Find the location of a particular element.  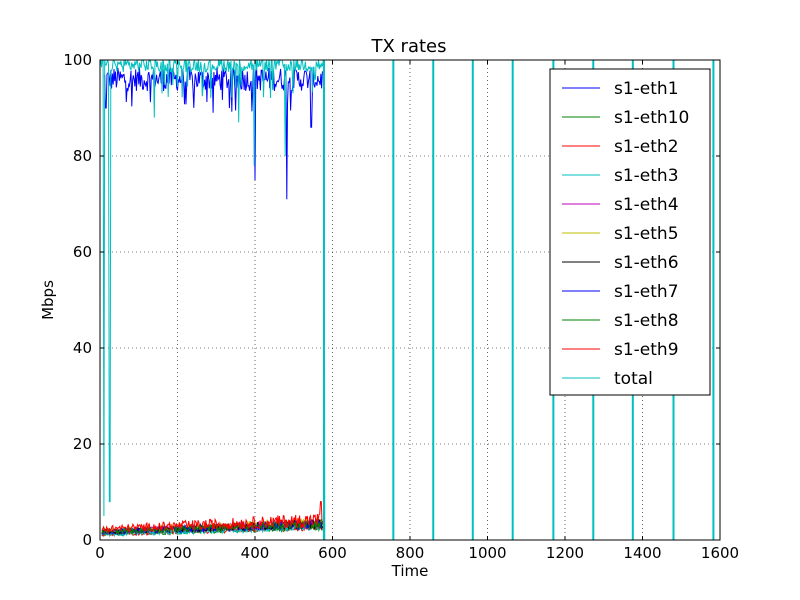

y-tick-label: 100 is located at coordinates (77, 60).